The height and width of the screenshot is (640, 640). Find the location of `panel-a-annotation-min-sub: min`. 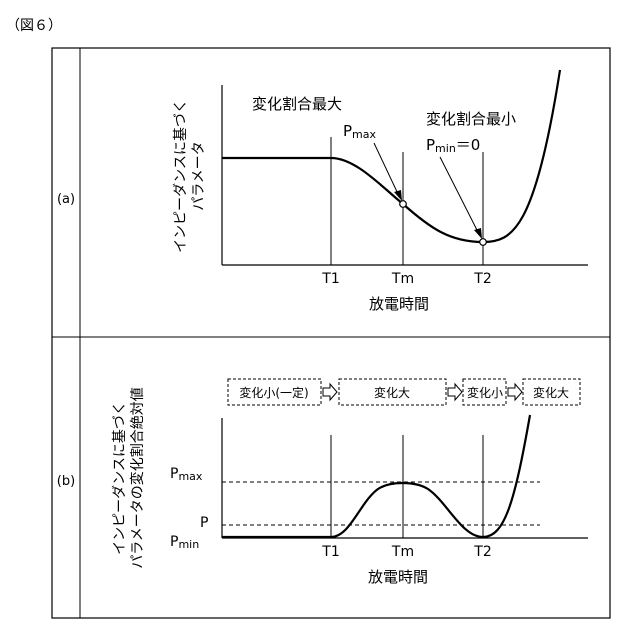

panel-a-annotation-min-sub: min is located at coordinates (445, 148).